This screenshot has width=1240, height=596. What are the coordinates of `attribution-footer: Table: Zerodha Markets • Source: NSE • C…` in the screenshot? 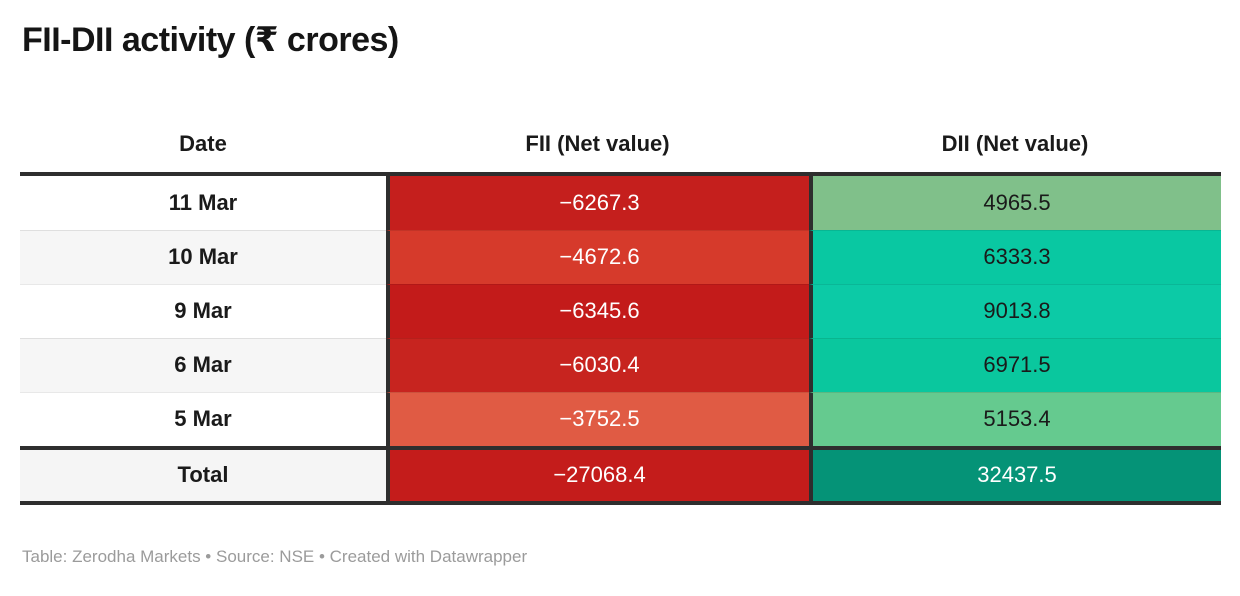 It's located at (275, 556).